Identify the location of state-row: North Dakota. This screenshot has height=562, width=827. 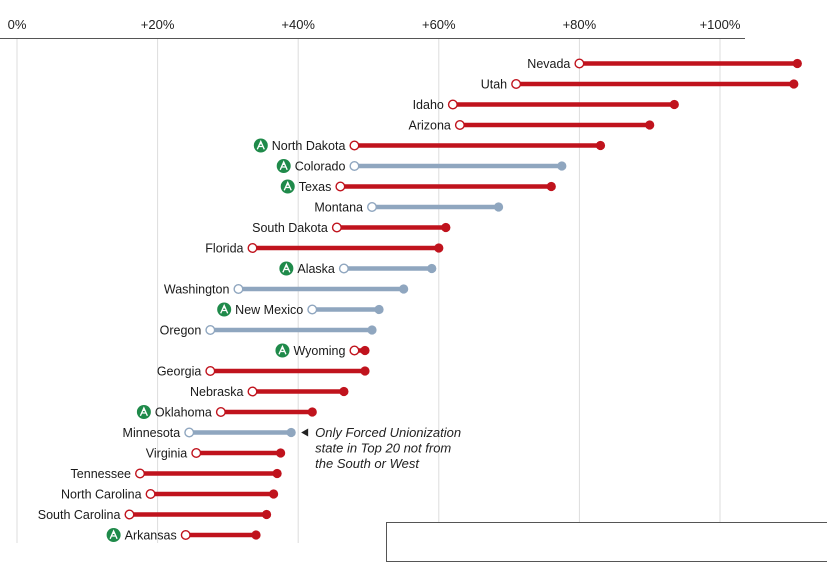
(429, 145).